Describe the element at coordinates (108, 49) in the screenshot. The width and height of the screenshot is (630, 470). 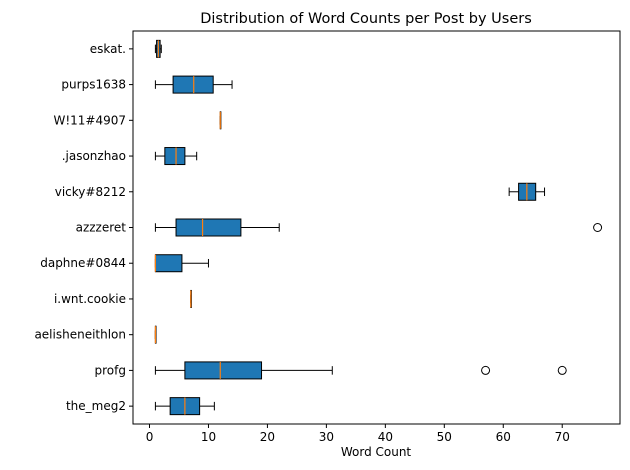
I see `y-tick-label: eskat.` at that location.